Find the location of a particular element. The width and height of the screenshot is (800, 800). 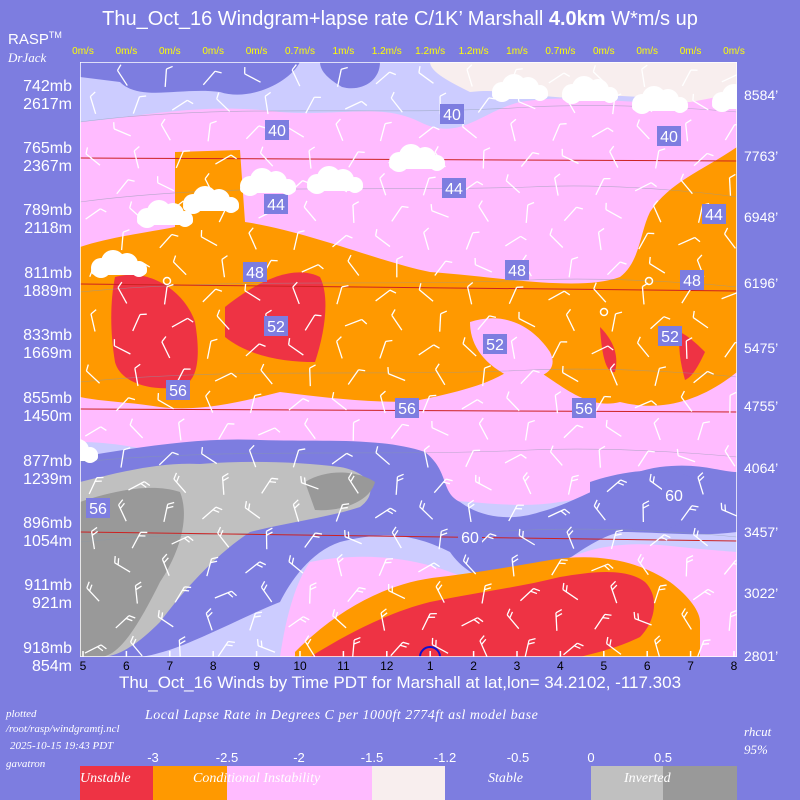

svg-text: 56 is located at coordinates (584, 409).